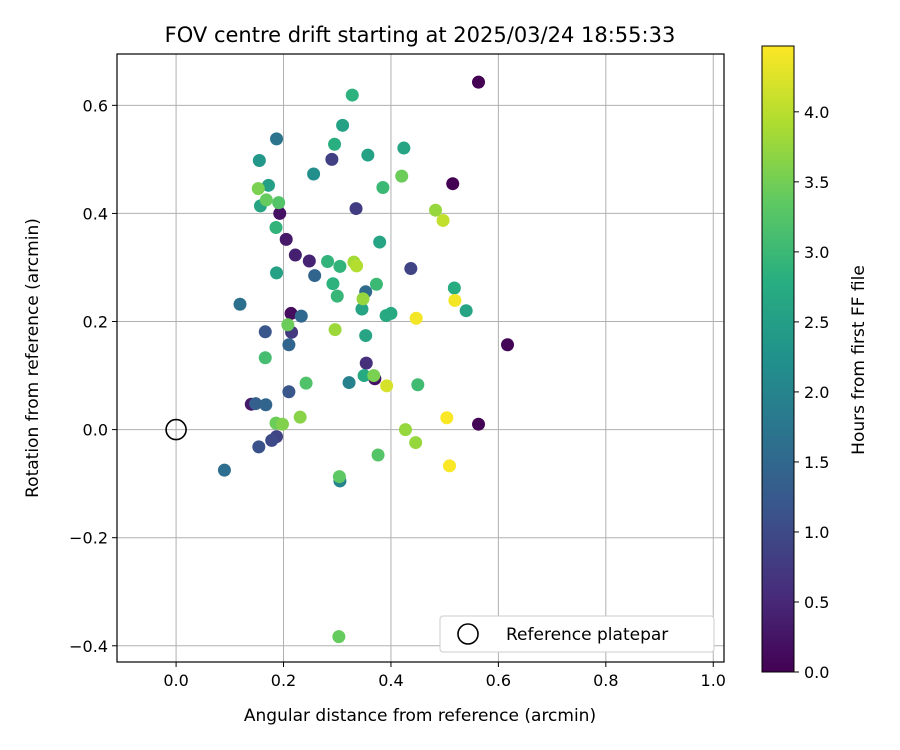 The width and height of the screenshot is (900, 750). What do you see at coordinates (587, 635) in the screenshot?
I see `legend-label: Reference platepar` at bounding box center [587, 635].